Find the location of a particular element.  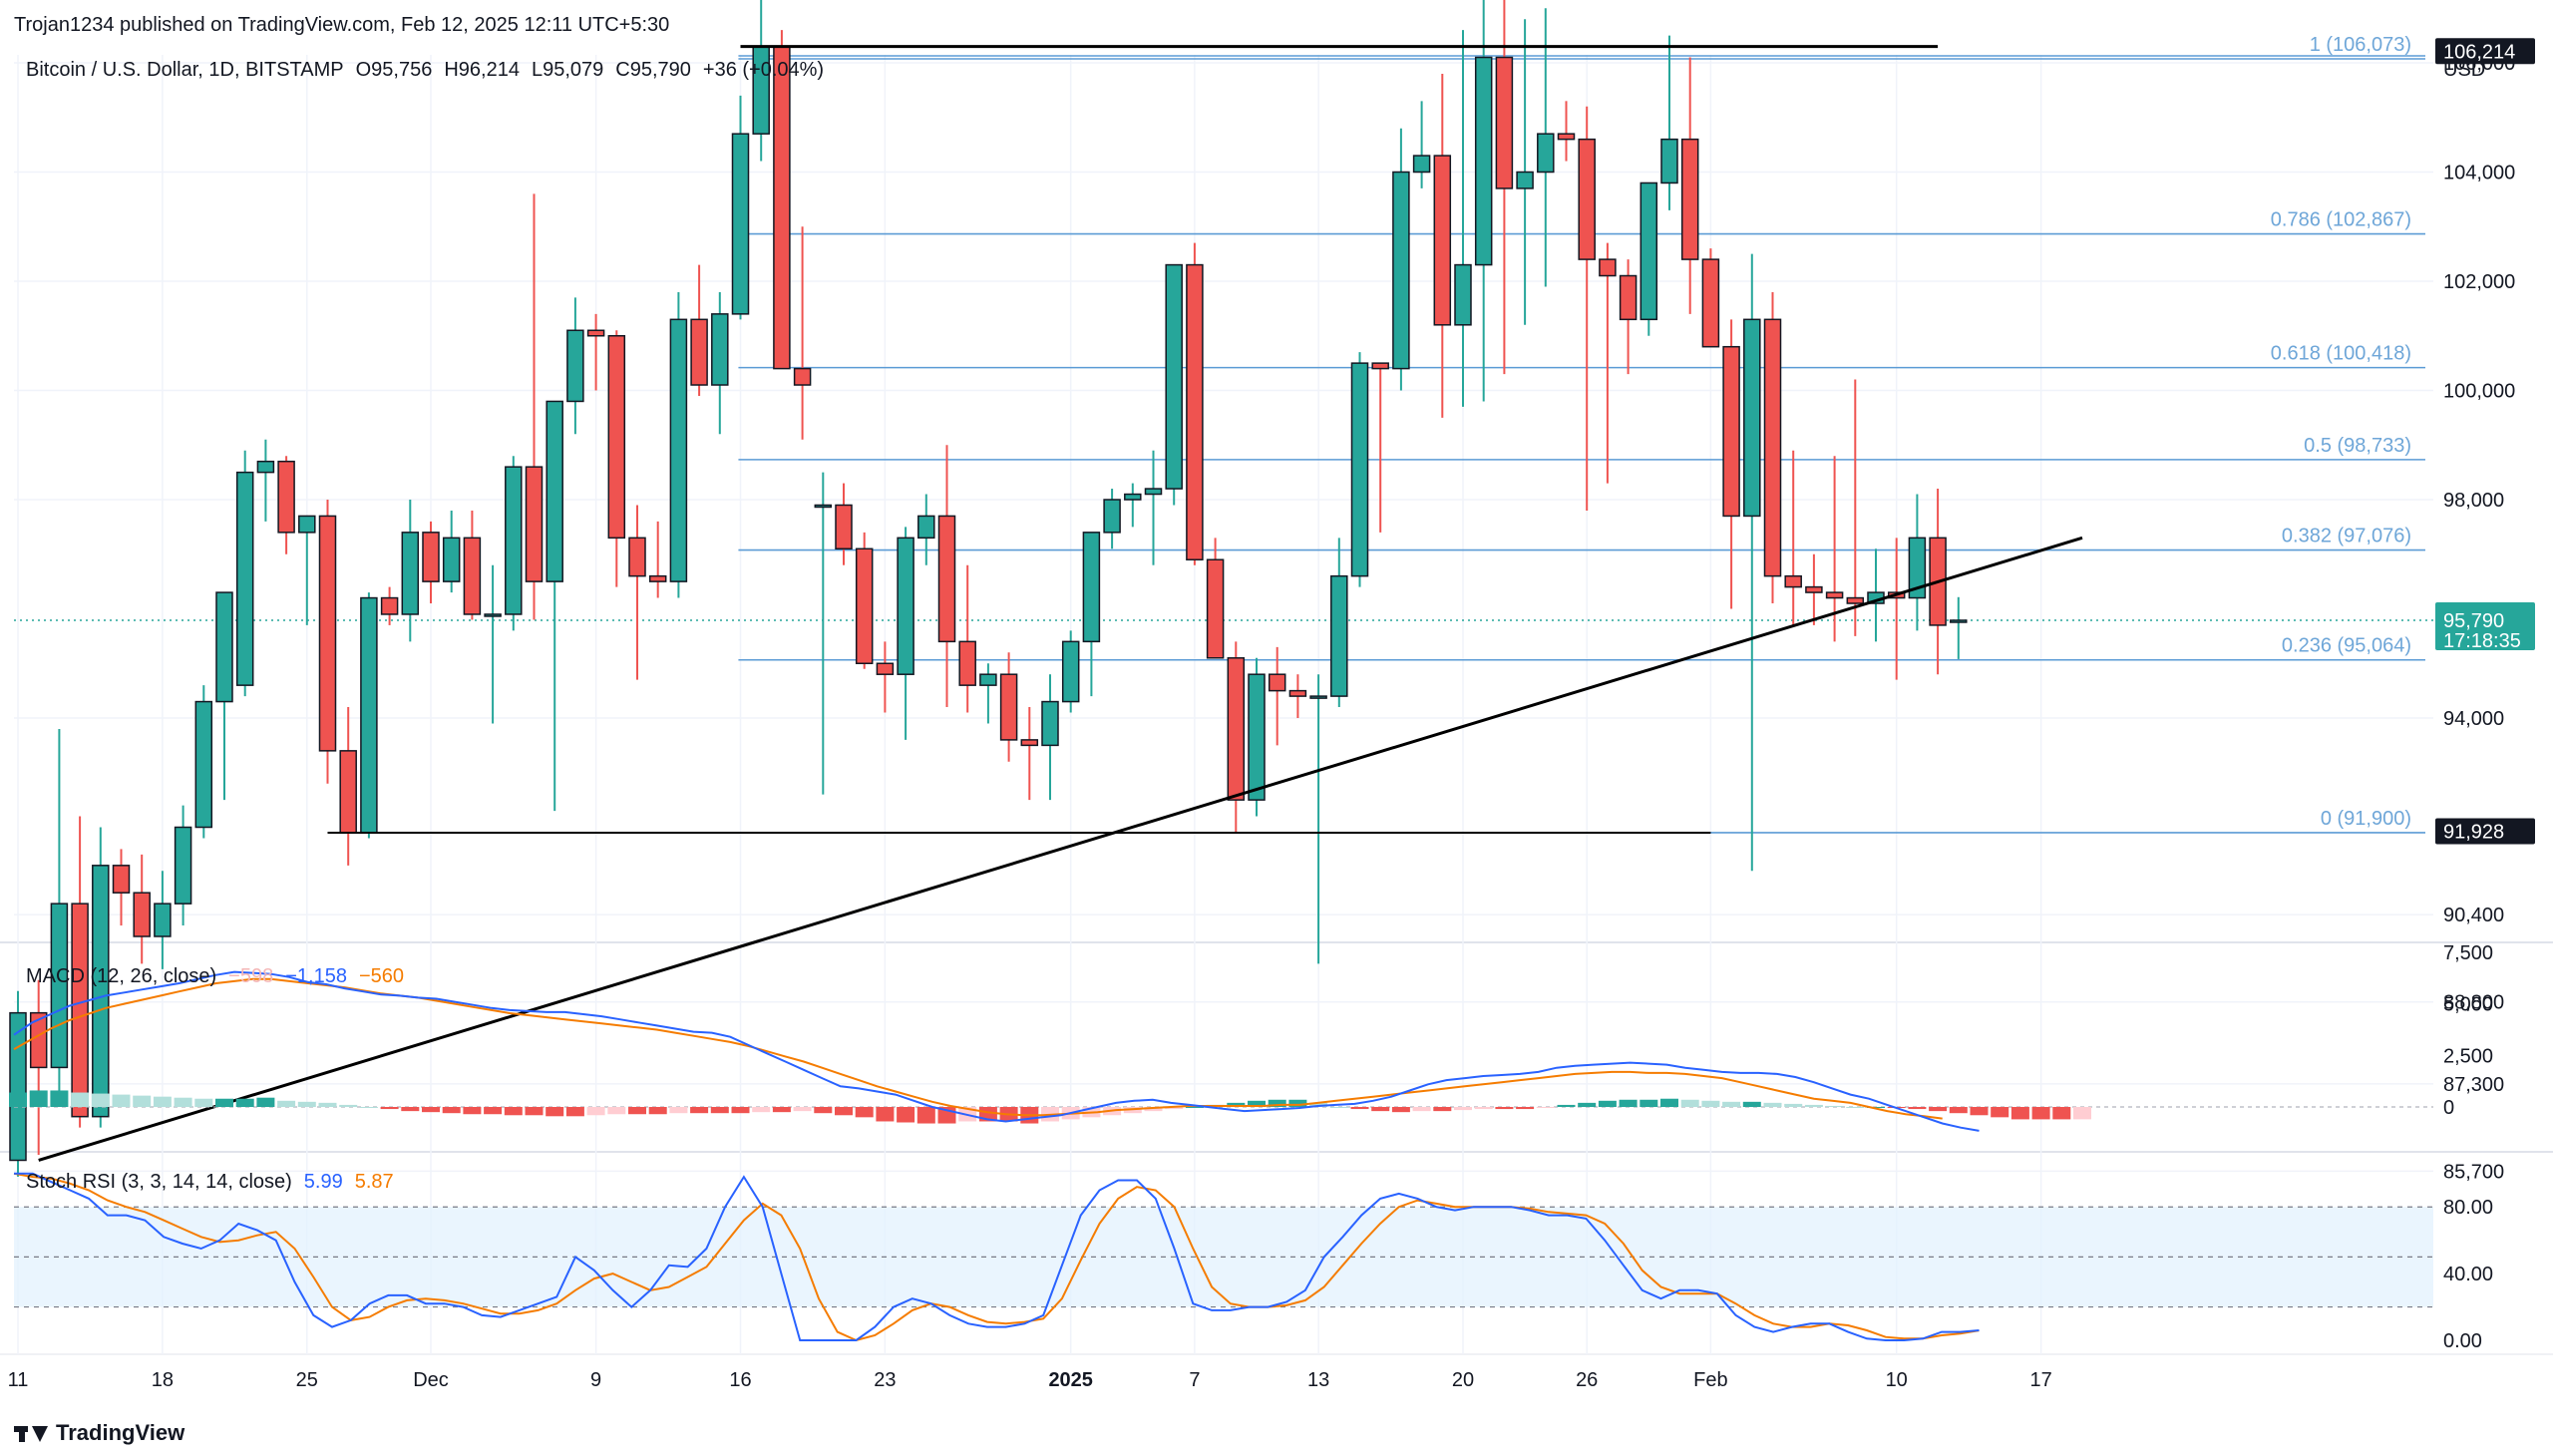

stoch-d-line is located at coordinates (997, 1257).